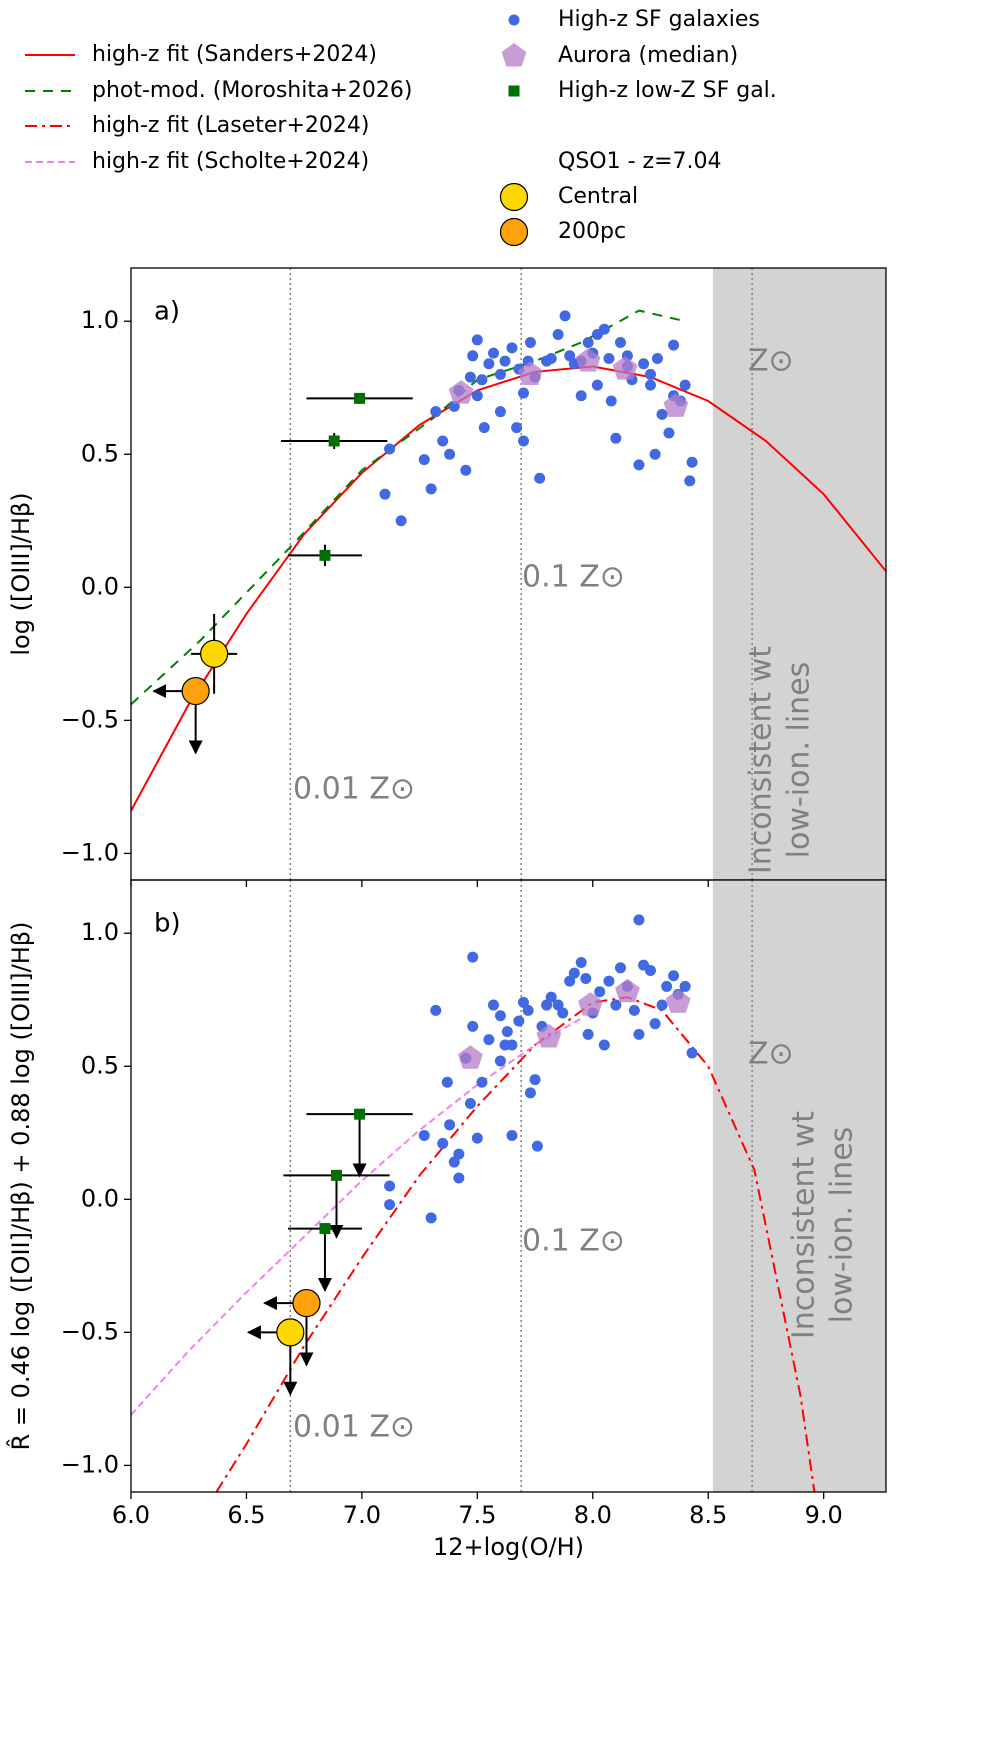  What do you see at coordinates (761, 760) in the screenshot?
I see `annotation: Inconsistent wt` at bounding box center [761, 760].